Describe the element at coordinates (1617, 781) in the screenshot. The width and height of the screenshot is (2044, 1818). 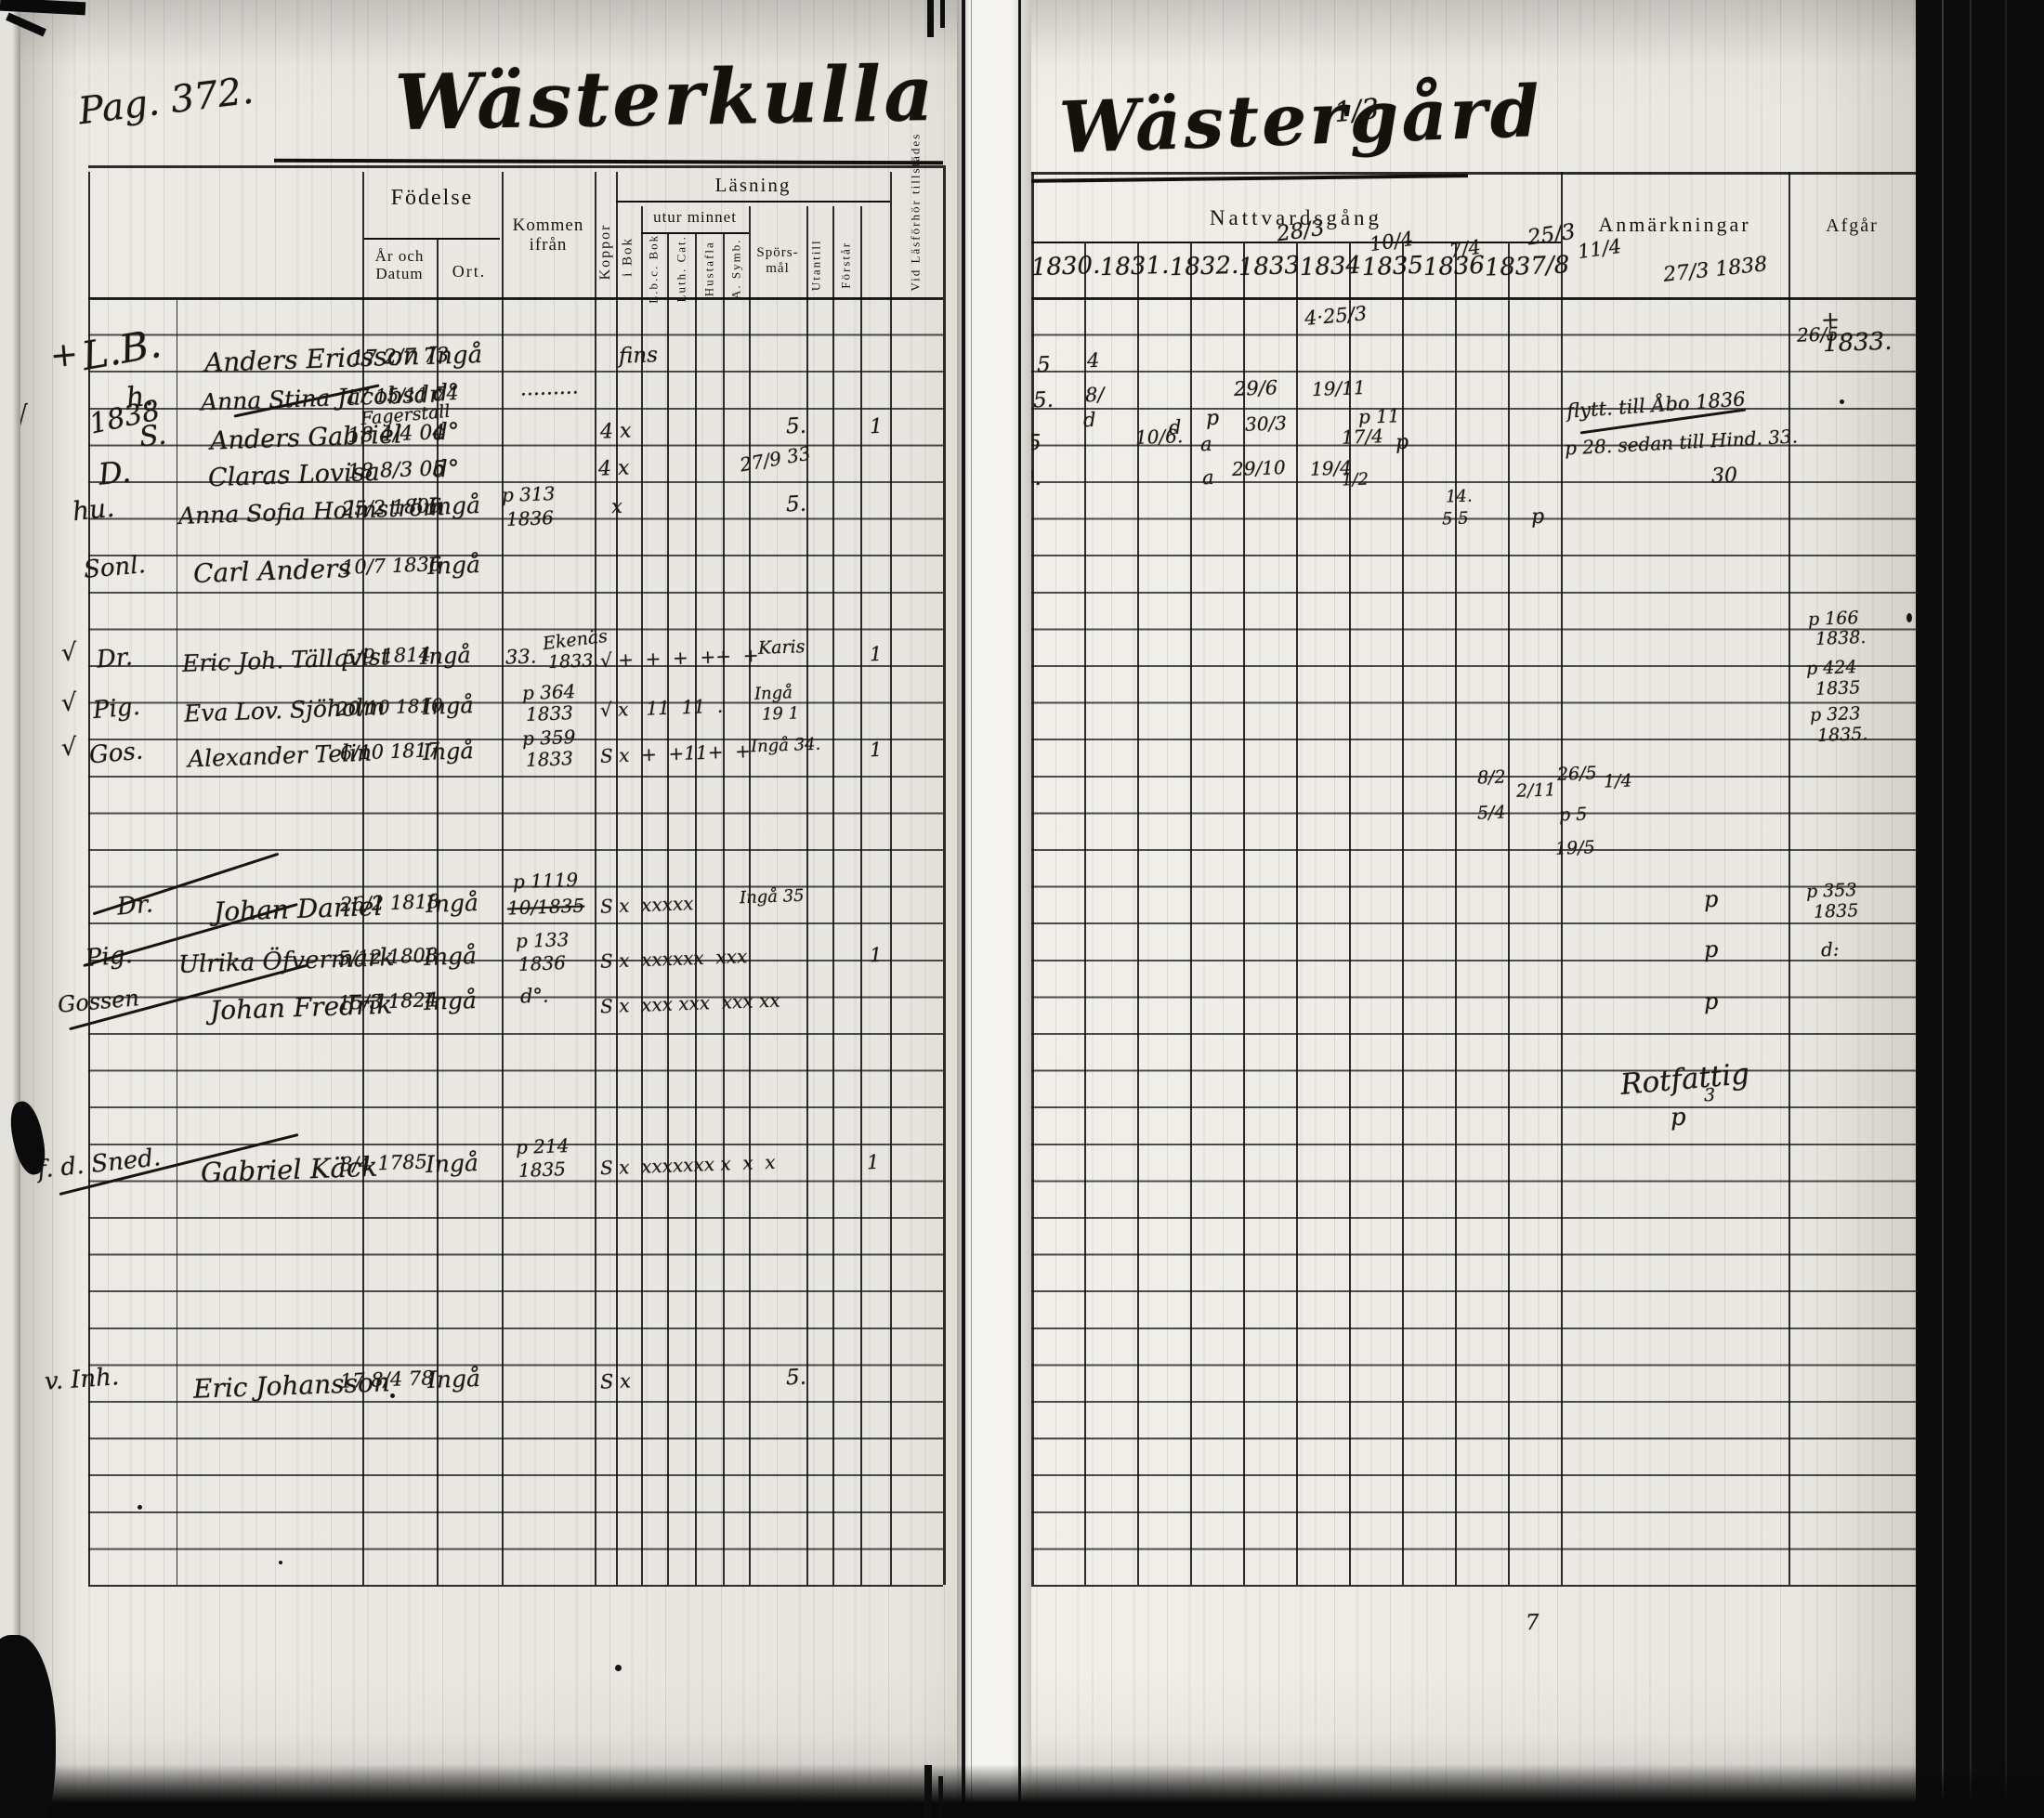
I see `handwriting: 1/4` at that location.